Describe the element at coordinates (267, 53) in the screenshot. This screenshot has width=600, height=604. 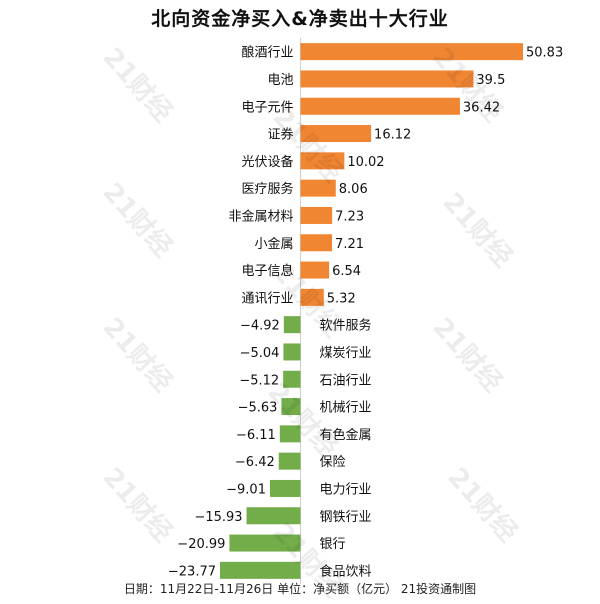
I see `category-label: 酿酒行业` at that location.